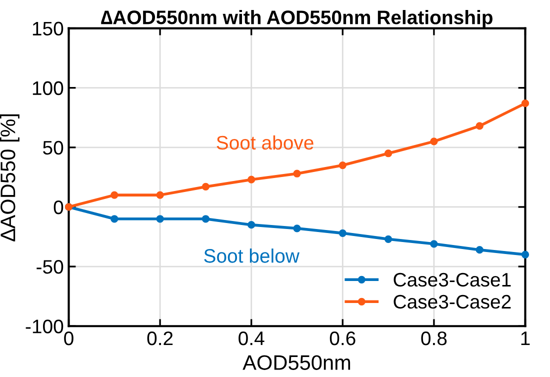  Describe the element at coordinates (45, 327) in the screenshot. I see `y-tick-label: -100` at that location.